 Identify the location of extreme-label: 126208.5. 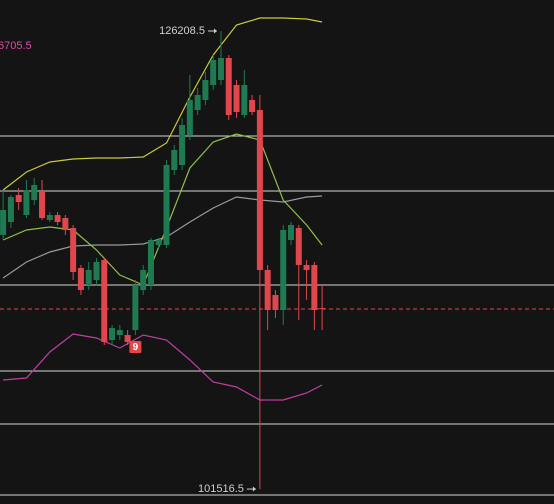
(182, 31).